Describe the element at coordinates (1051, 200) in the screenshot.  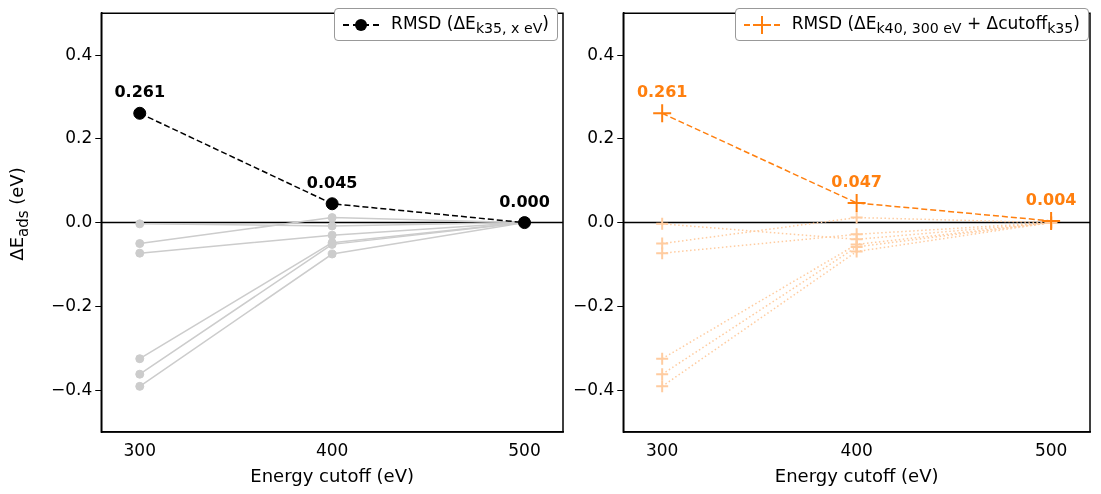
I see `data-label: 0.004` at that location.